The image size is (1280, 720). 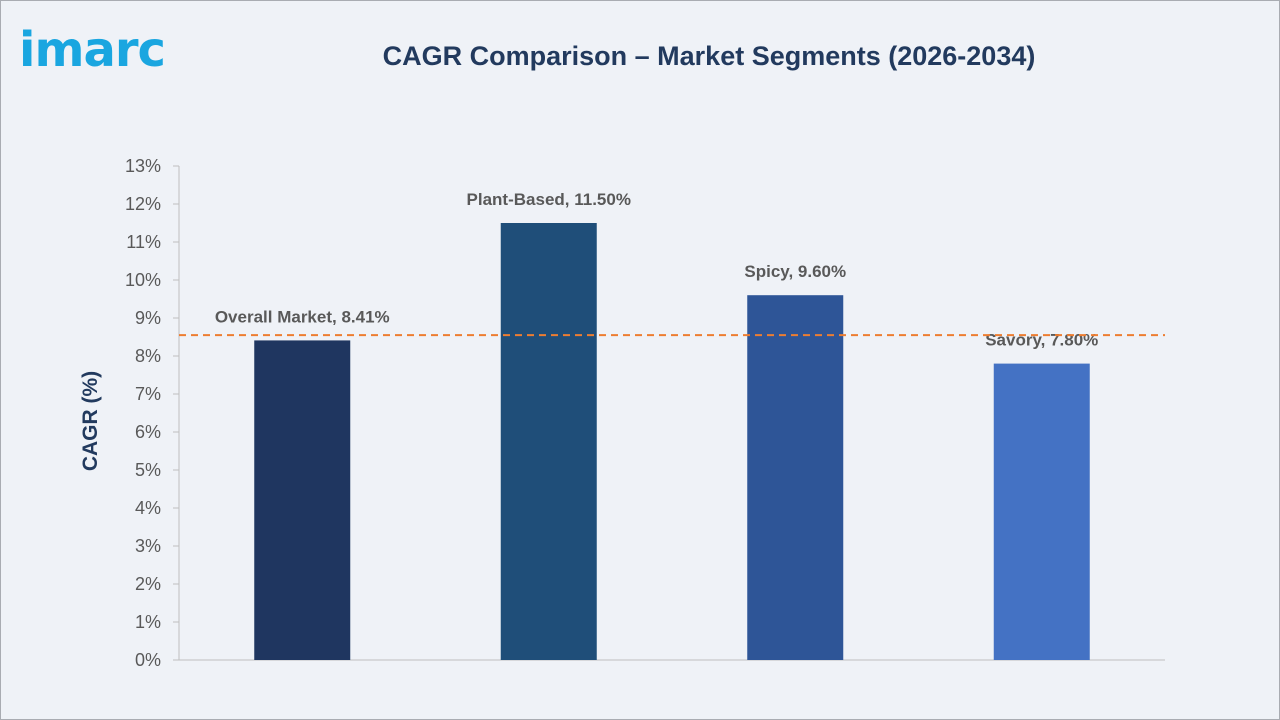 What do you see at coordinates (795, 271) in the screenshot?
I see `data-label: Spicy, 9.60%` at bounding box center [795, 271].